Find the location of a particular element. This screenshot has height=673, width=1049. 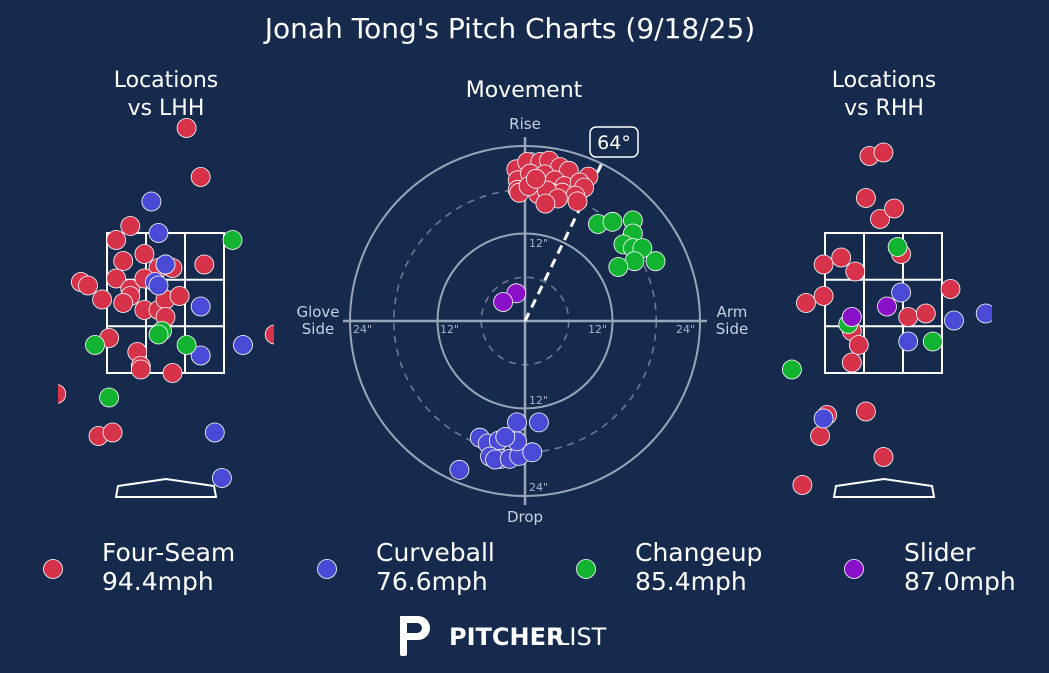

ring-label-bottom-12: 12" is located at coordinates (538, 400).